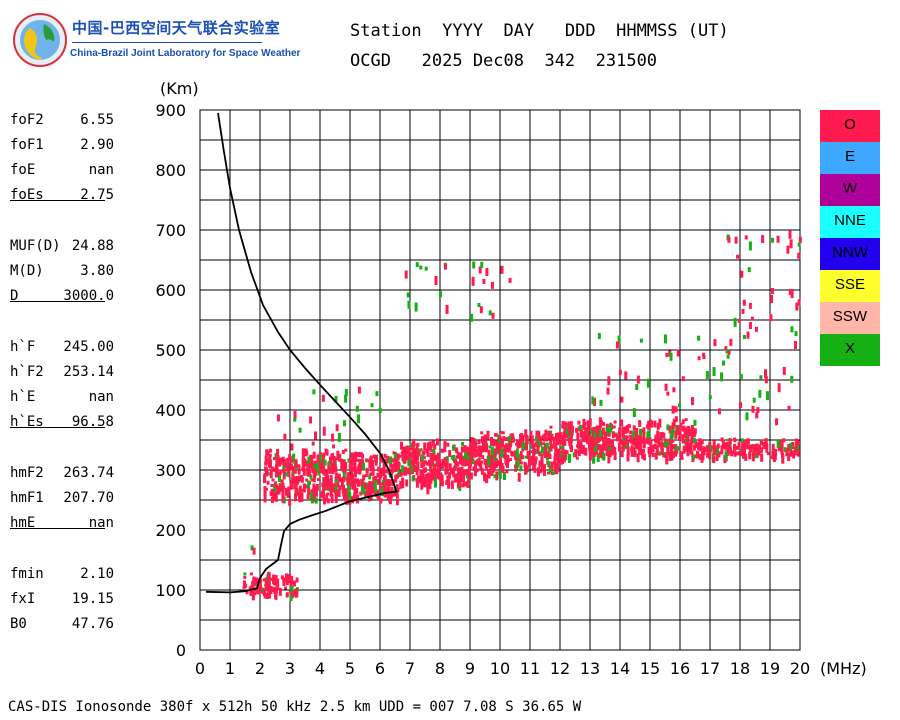 This screenshot has height=720, width=900. What do you see at coordinates (320, 668) in the screenshot?
I see `x-tick-label: 4` at bounding box center [320, 668].